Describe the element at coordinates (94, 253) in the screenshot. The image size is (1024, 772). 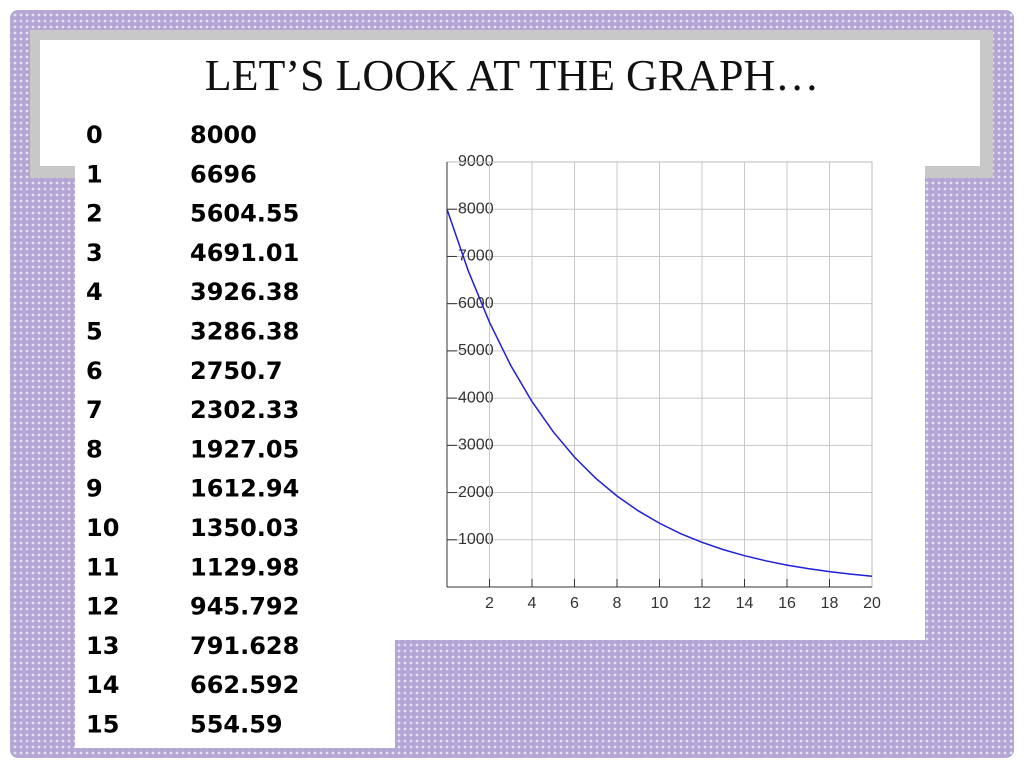
I see `table-cell: 3` at that location.